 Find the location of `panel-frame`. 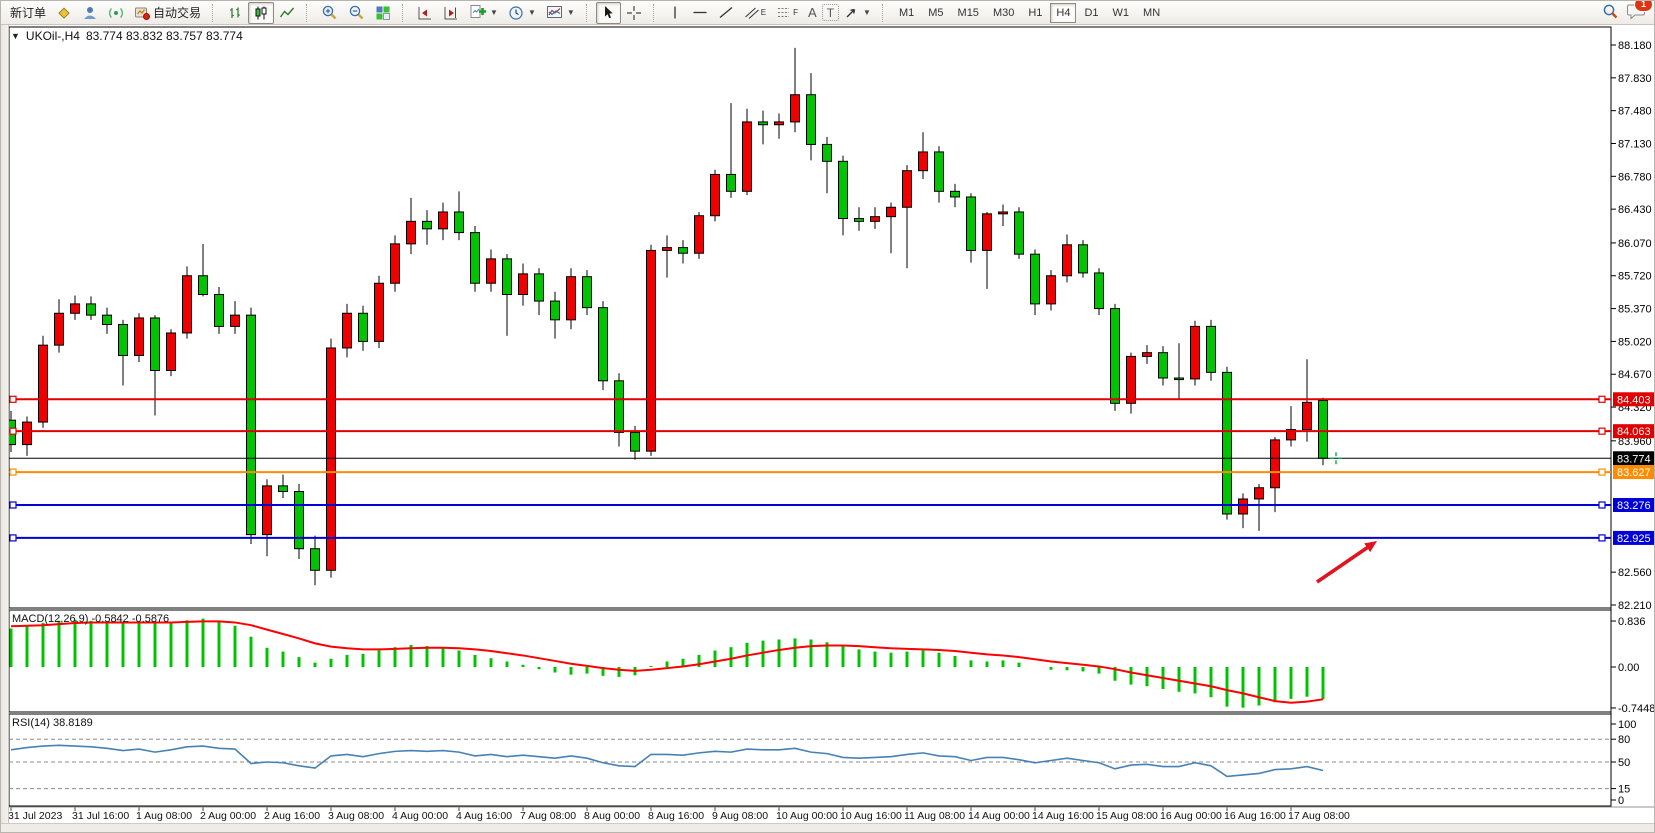

panel-frame is located at coordinates (810, 760).